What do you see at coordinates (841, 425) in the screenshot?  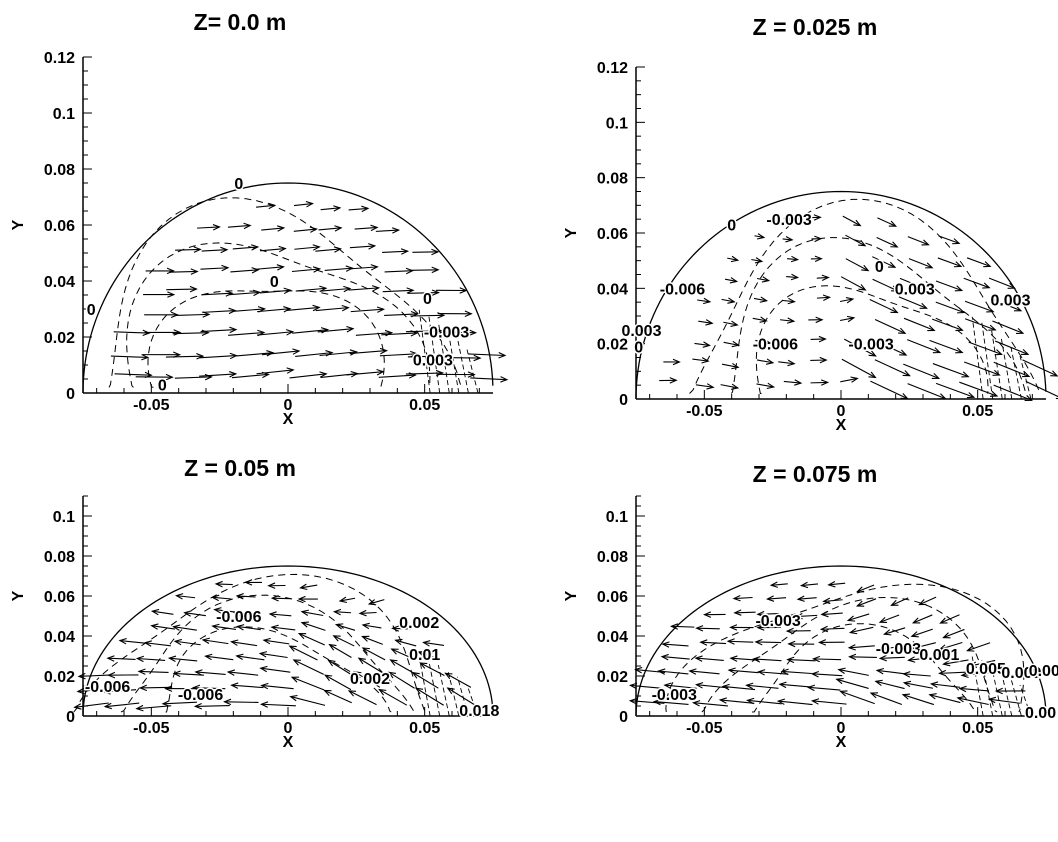 I see `x-axis-label: X` at bounding box center [841, 425].